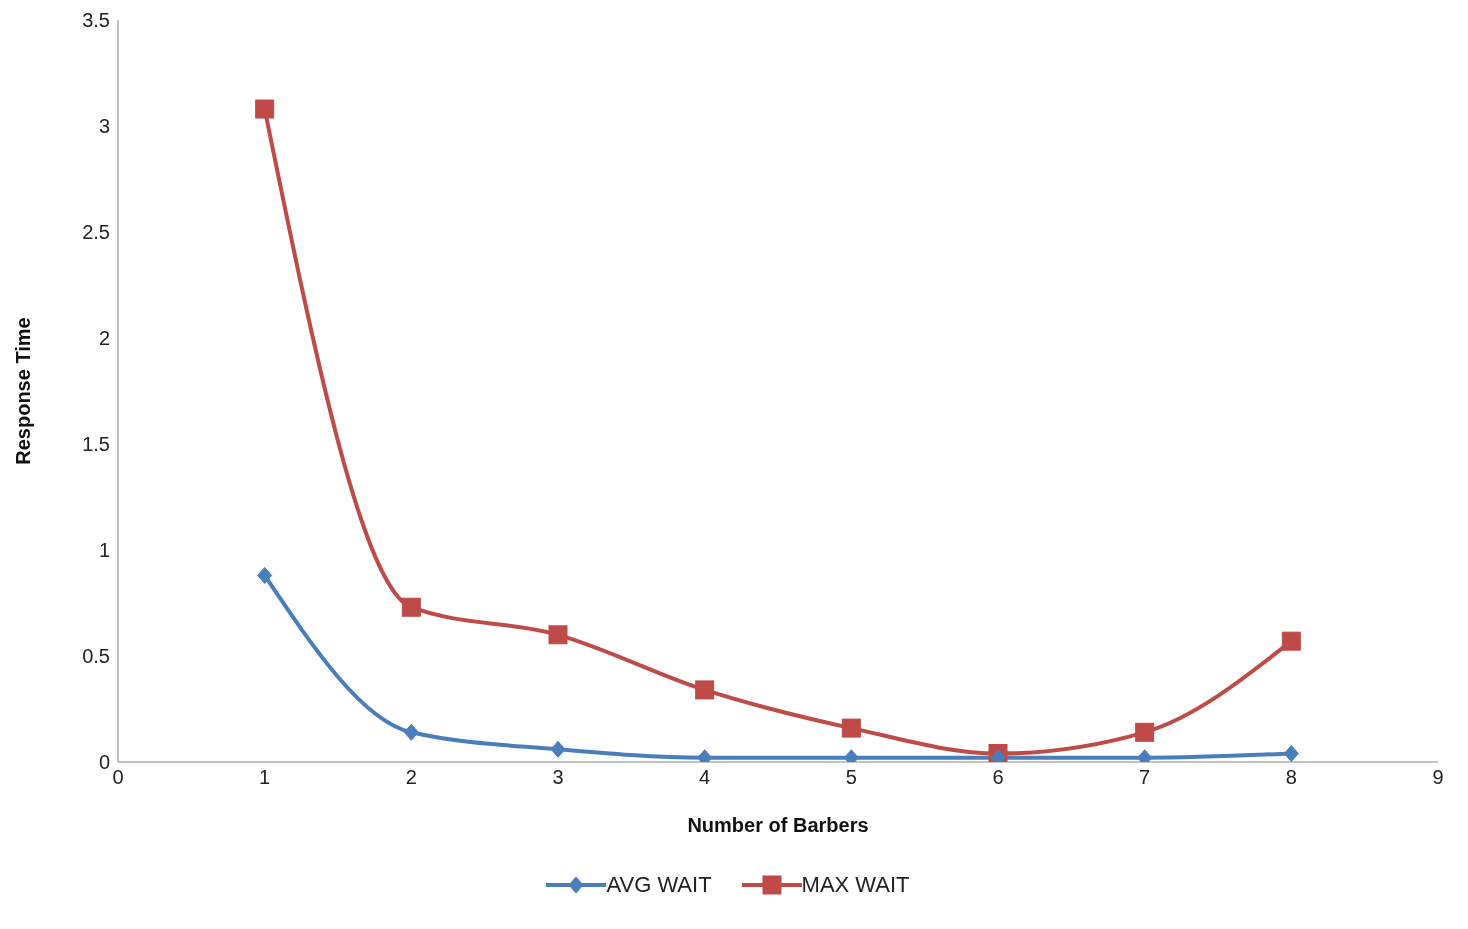 The height and width of the screenshot is (929, 1468). I want to click on y-tick-label: 0, so click(104, 762).